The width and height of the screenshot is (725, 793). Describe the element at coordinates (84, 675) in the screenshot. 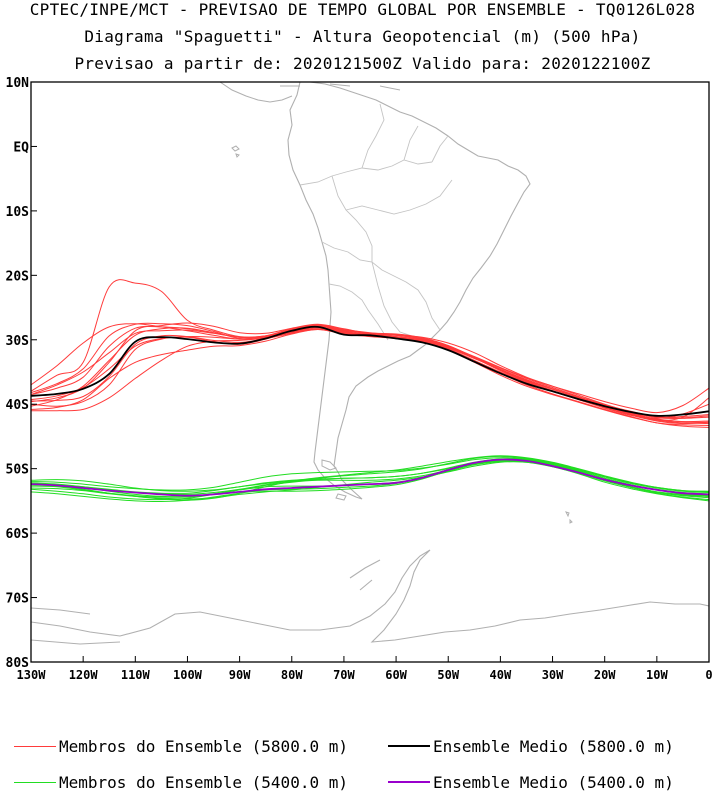

I see `lon-label-120w: 120W` at that location.